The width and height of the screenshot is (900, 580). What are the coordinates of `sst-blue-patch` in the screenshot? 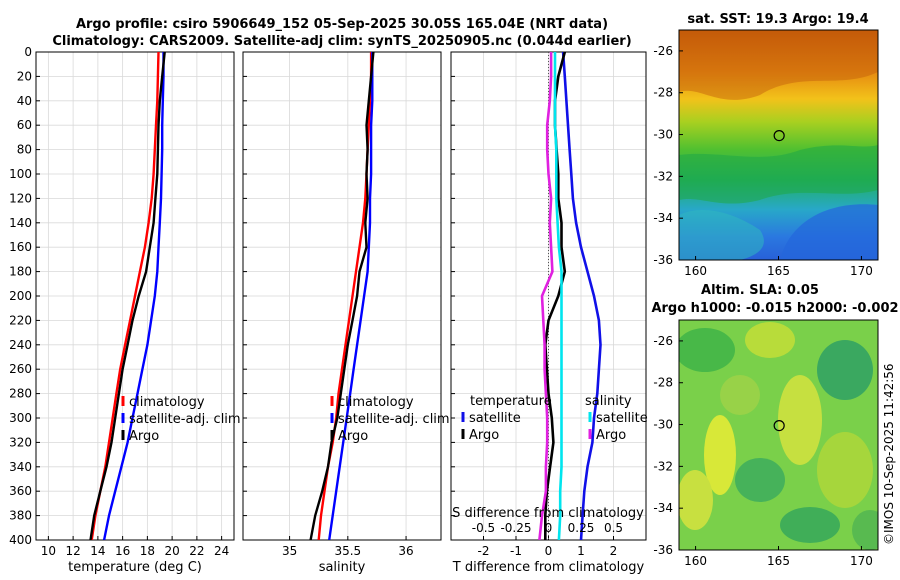 It's located at (829, 232).